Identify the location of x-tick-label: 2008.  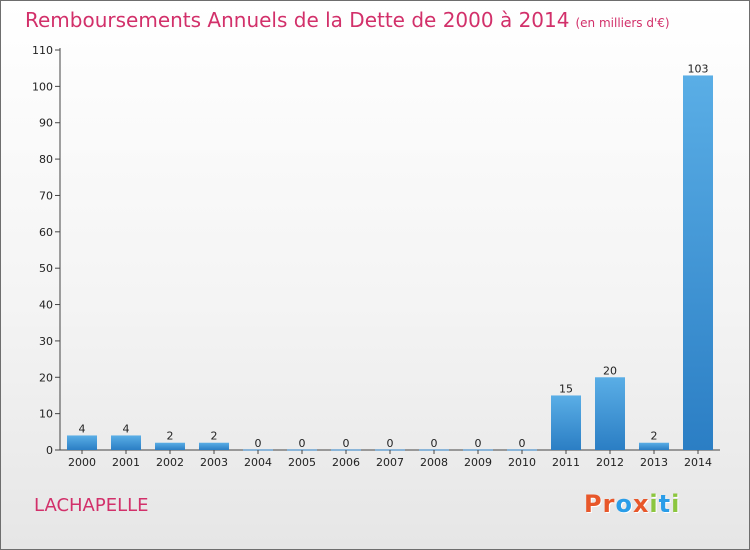
(434, 462).